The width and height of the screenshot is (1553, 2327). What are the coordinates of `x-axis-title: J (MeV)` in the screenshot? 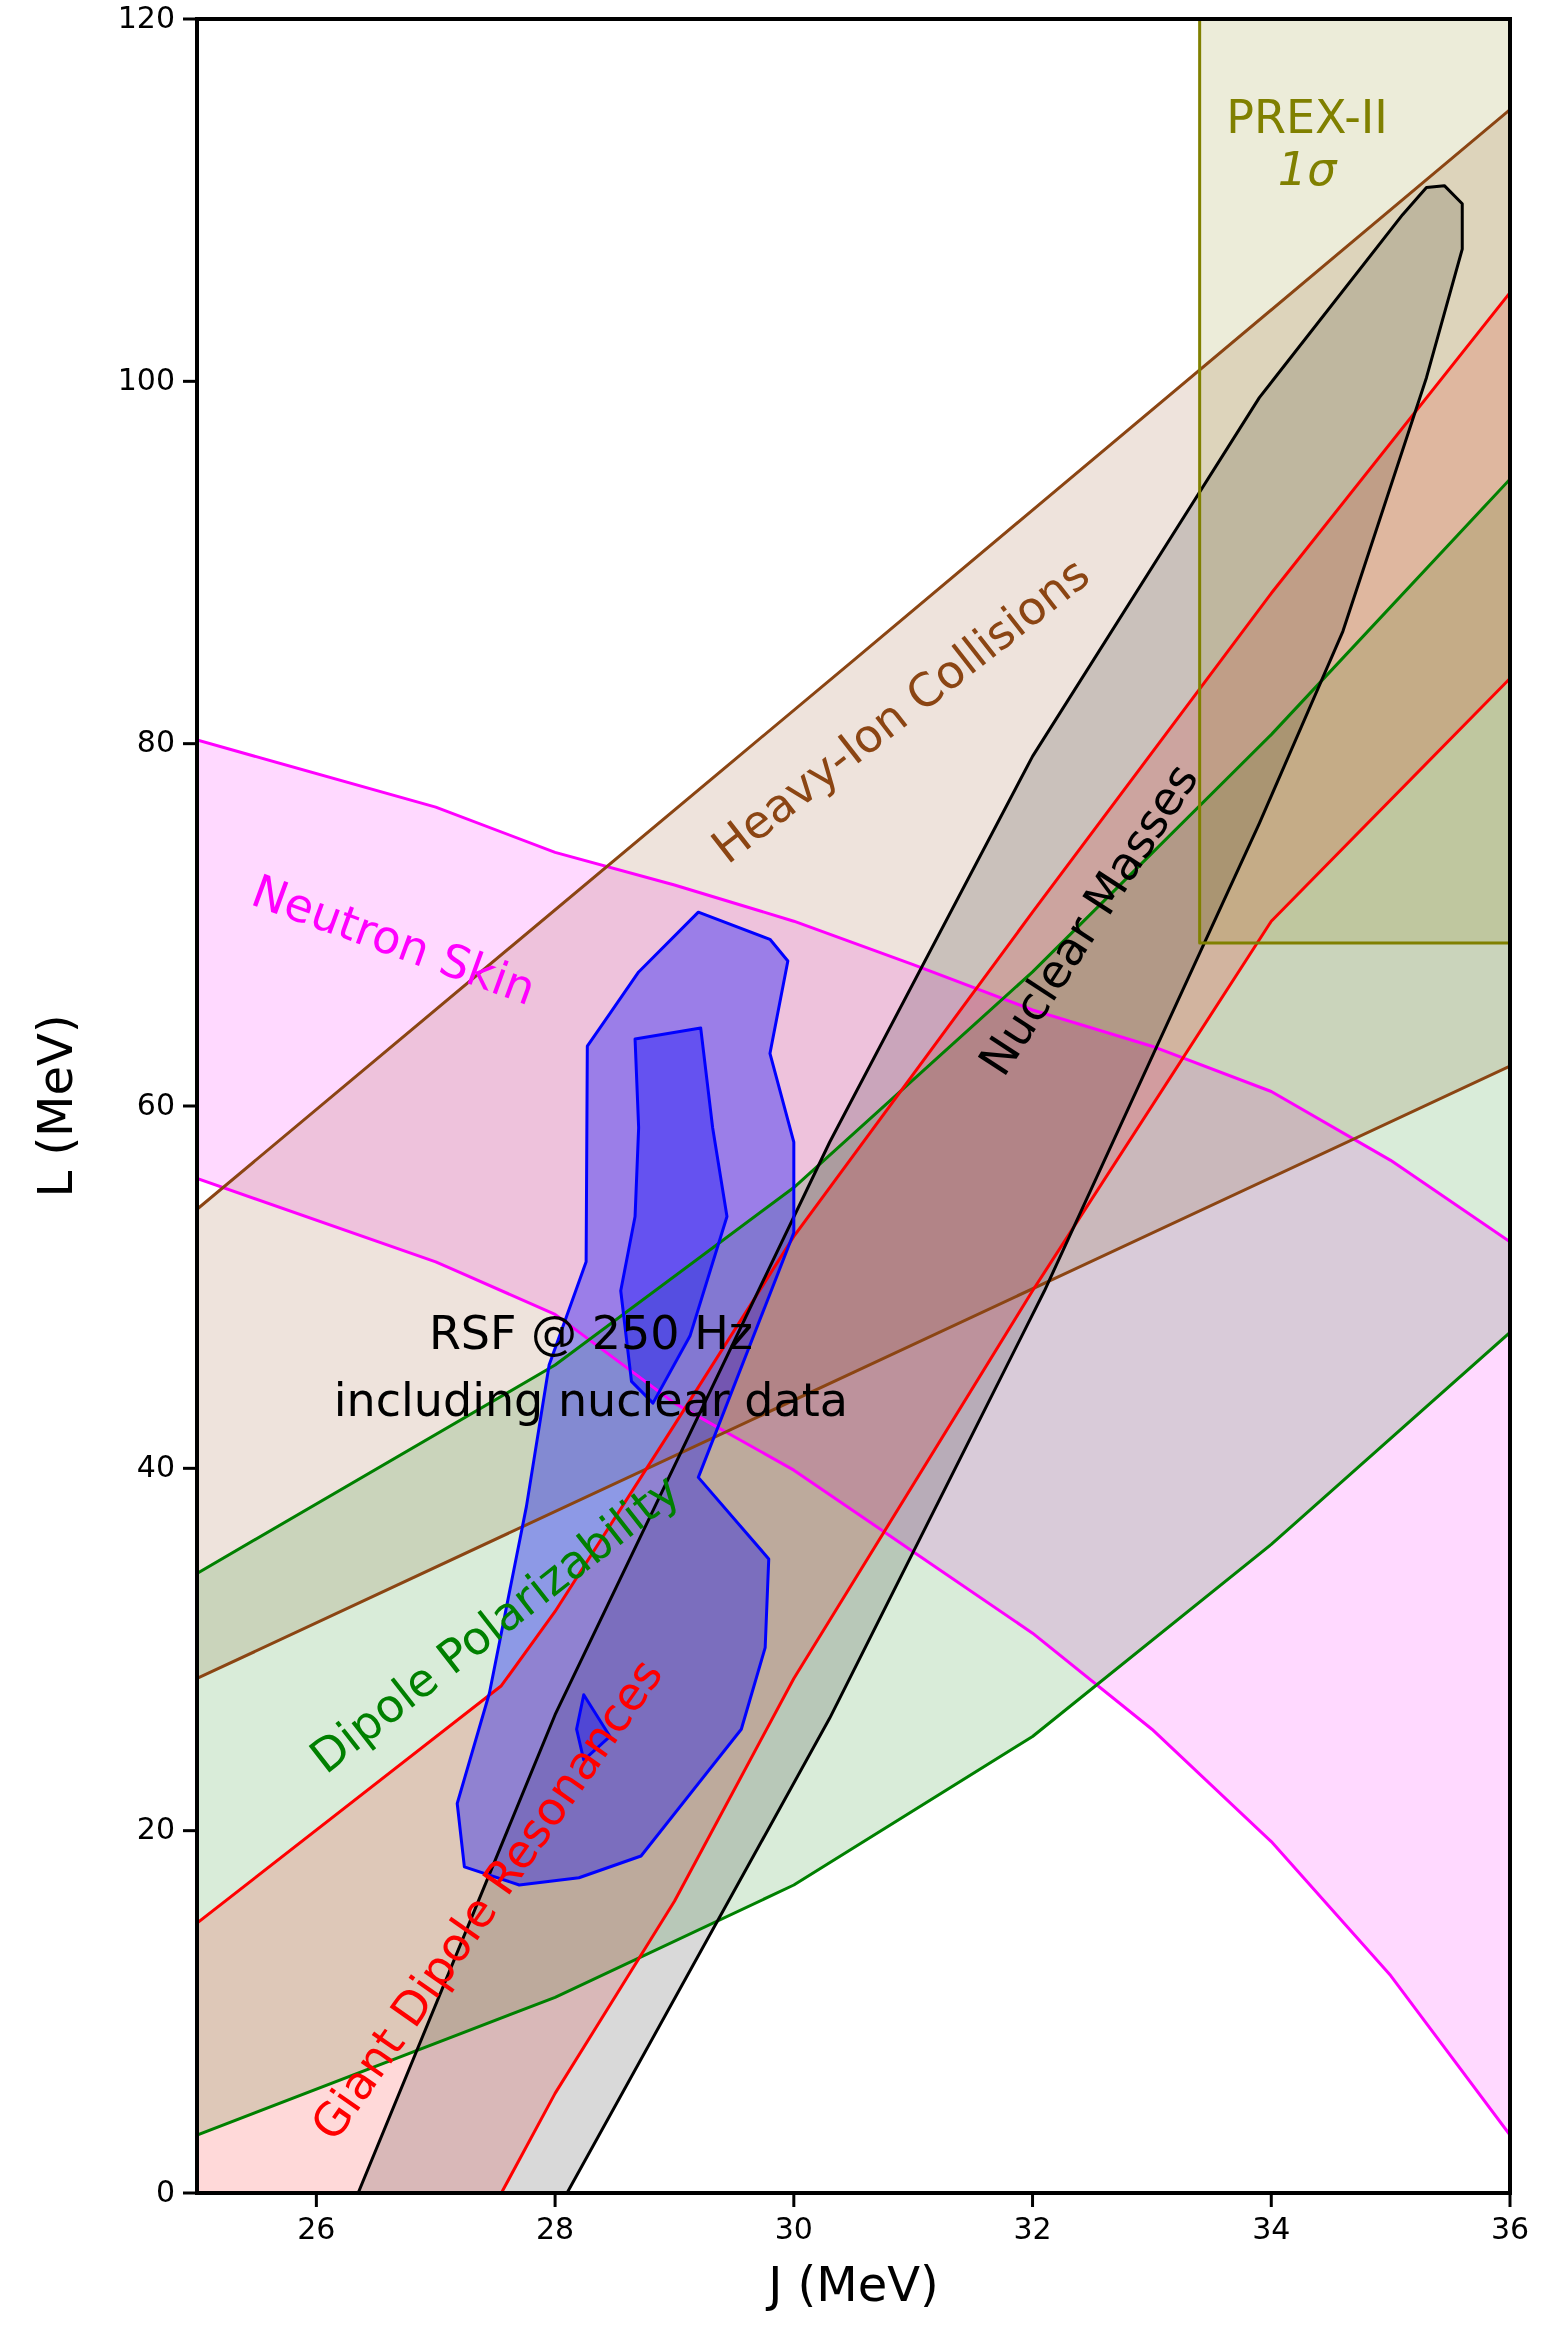 It's located at (852, 2284).